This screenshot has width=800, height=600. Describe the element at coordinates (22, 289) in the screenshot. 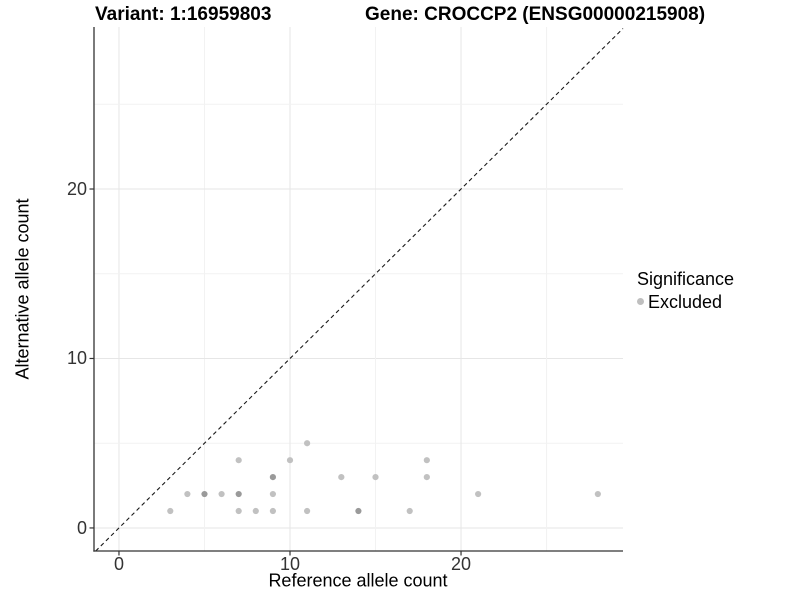

I see `y-axis-label: Alternative allele count` at that location.